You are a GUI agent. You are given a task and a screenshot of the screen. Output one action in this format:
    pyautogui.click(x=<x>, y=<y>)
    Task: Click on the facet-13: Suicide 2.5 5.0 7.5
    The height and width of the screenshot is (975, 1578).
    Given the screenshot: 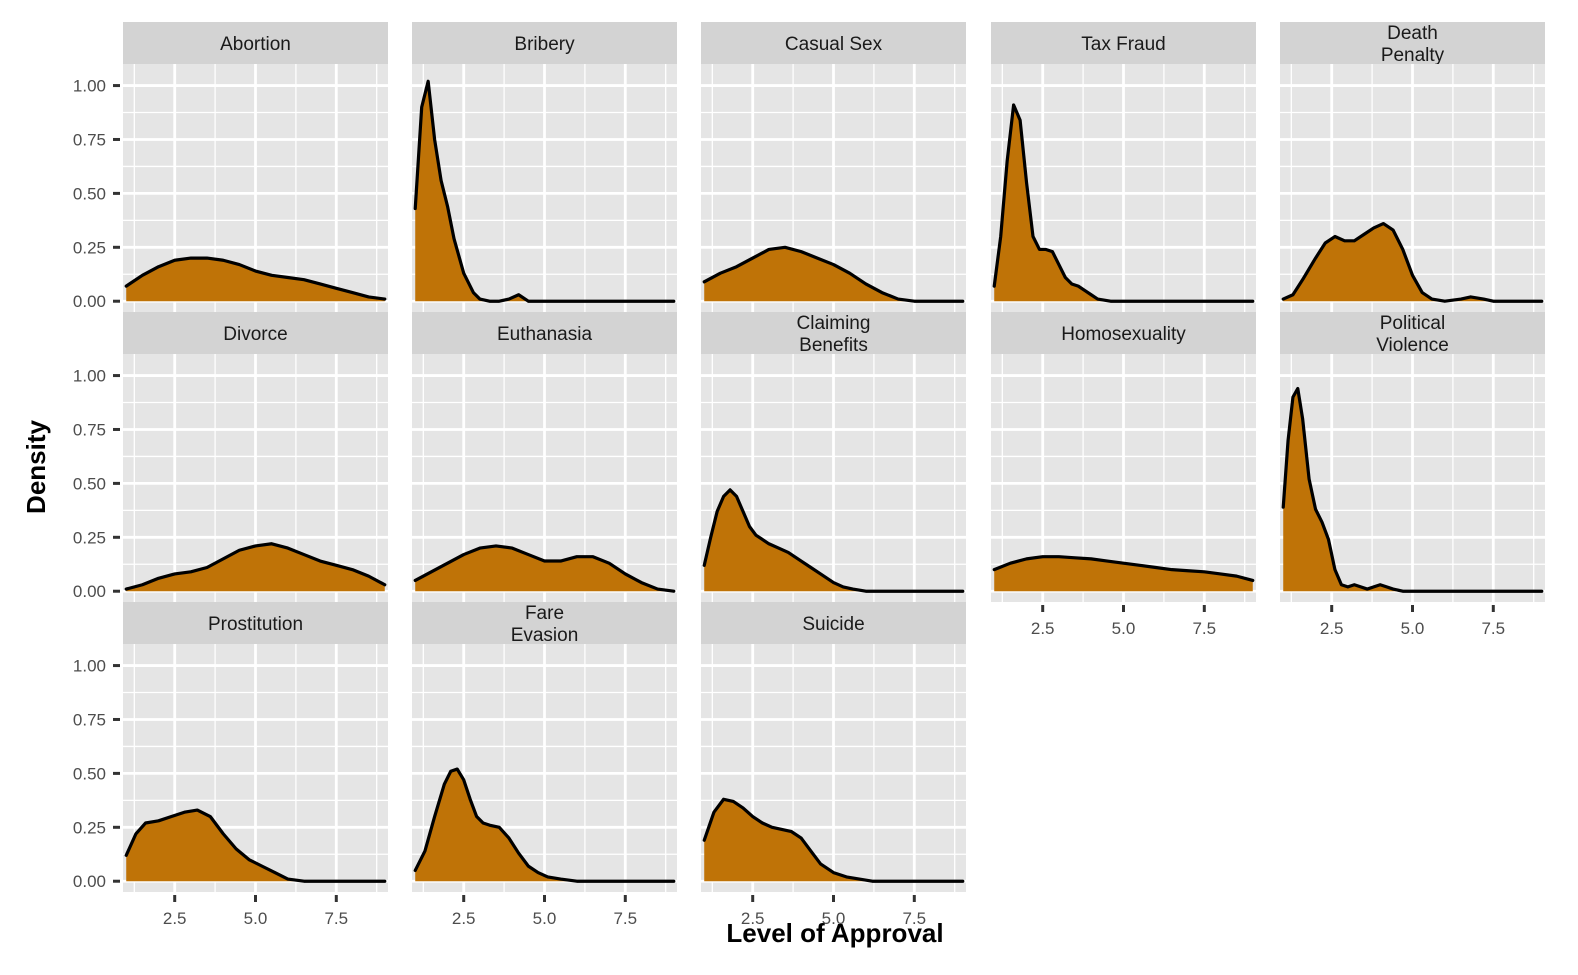 What is the action you would take?
    pyautogui.click(x=833, y=765)
    